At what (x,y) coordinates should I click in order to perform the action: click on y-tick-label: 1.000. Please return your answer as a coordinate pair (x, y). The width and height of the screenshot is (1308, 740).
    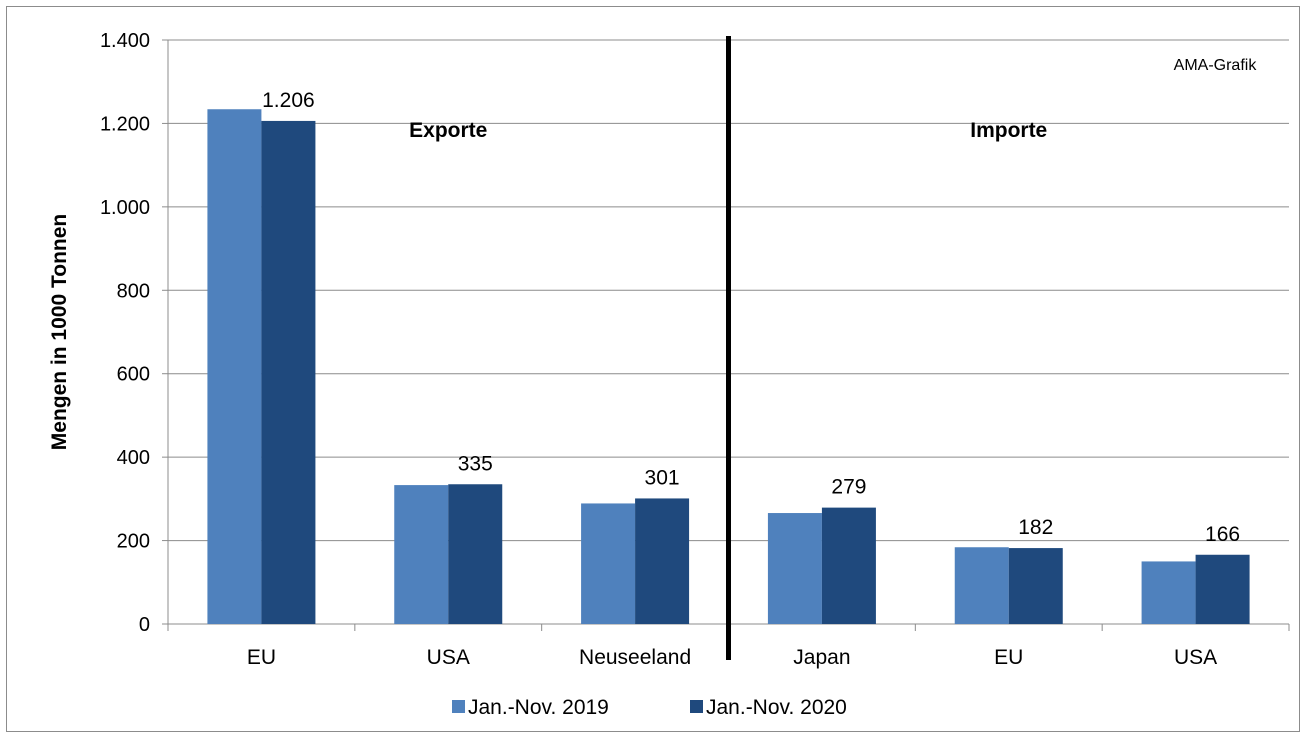
    Looking at the image, I should click on (125, 208).